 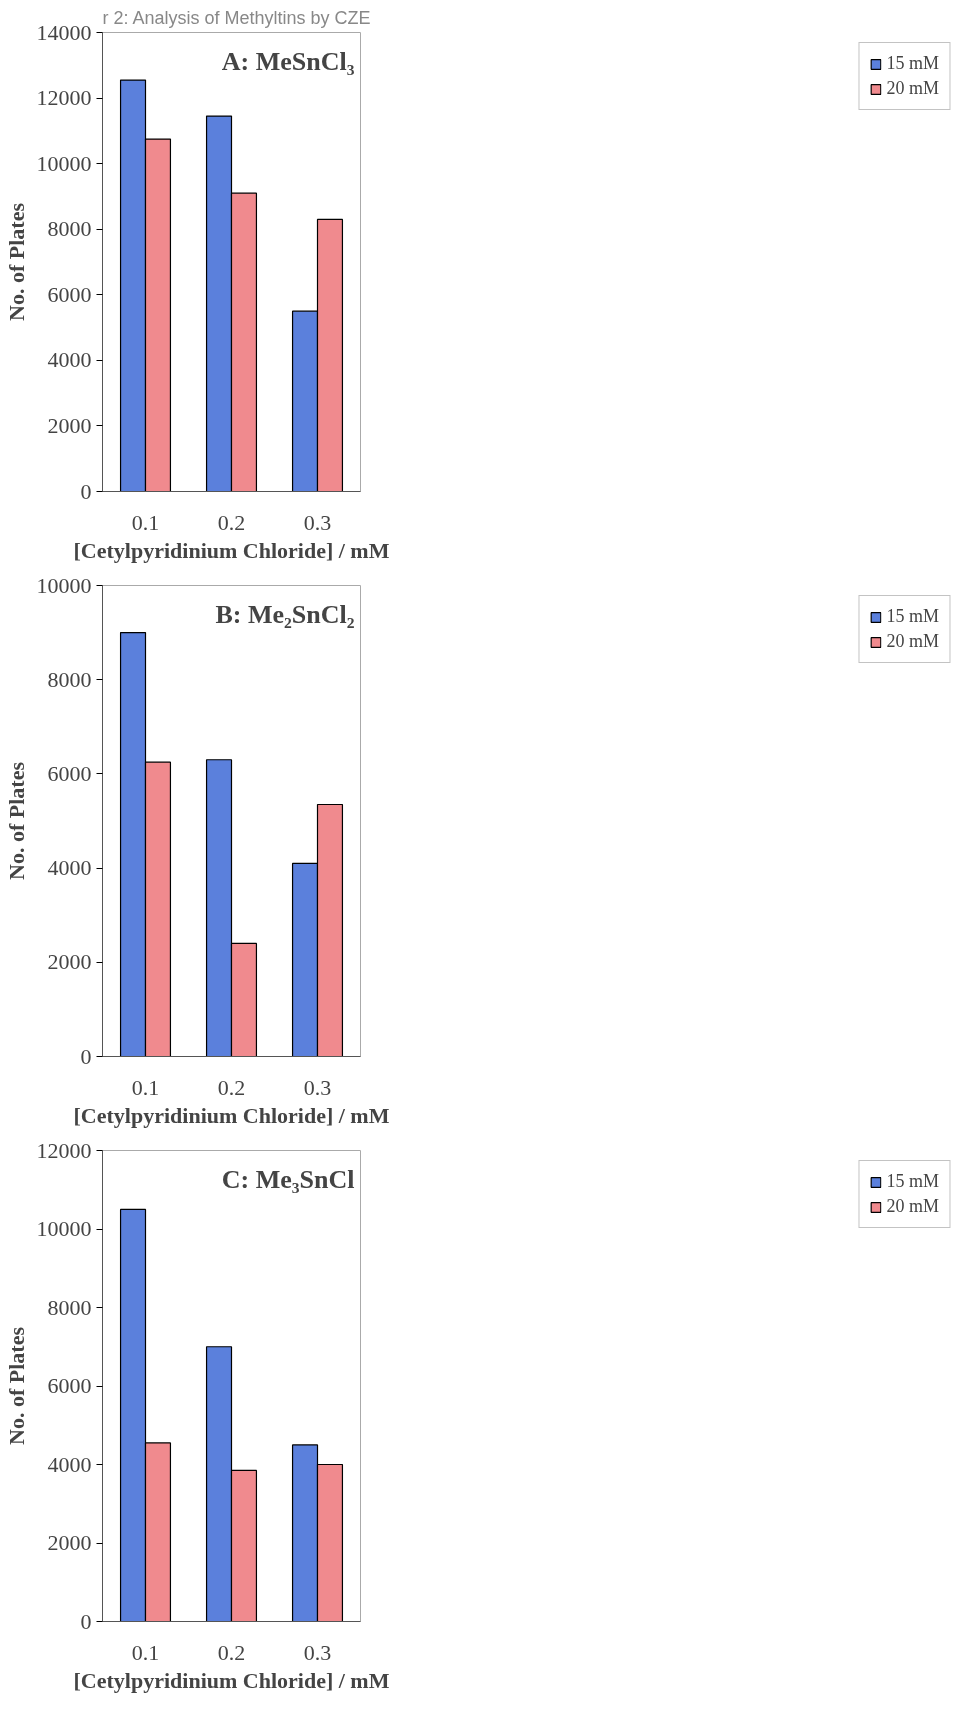 What do you see at coordinates (236, 17) in the screenshot?
I see `text: r 2: Analysis of Methyltins by CZE` at bounding box center [236, 17].